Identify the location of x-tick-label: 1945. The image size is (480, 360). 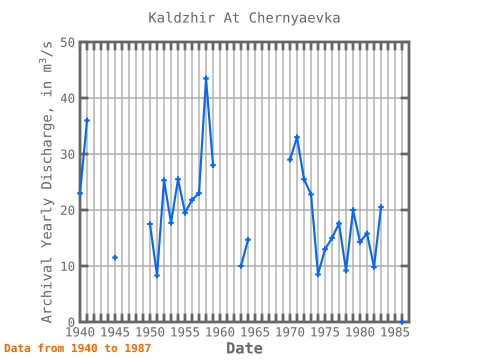
(115, 332).